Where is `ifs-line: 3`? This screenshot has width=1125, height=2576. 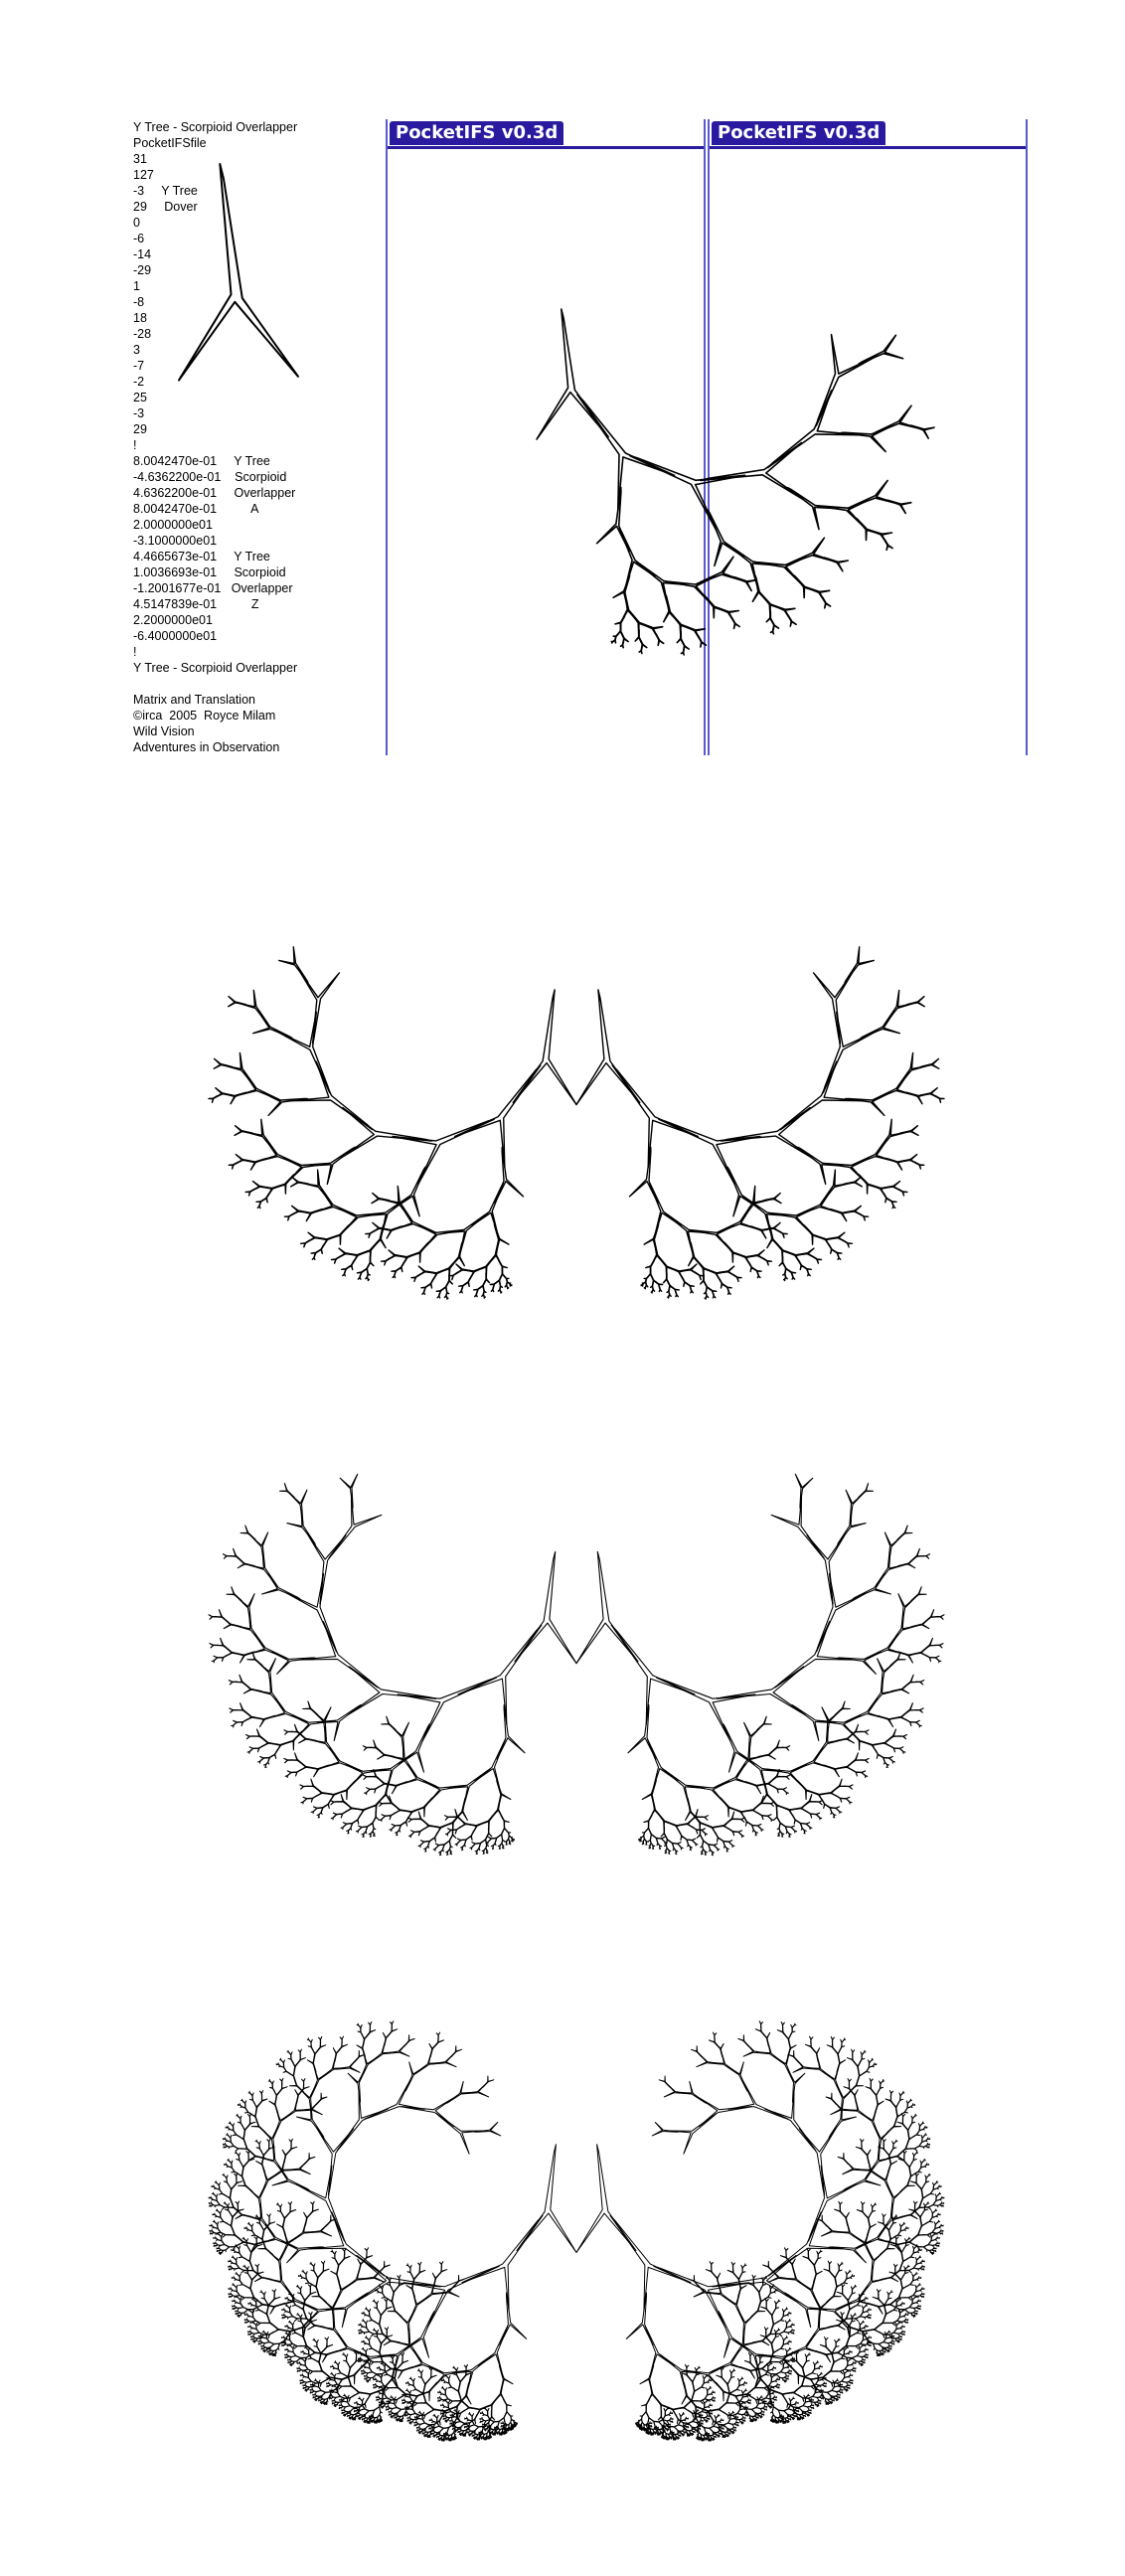 ifs-line: 3 is located at coordinates (136, 350).